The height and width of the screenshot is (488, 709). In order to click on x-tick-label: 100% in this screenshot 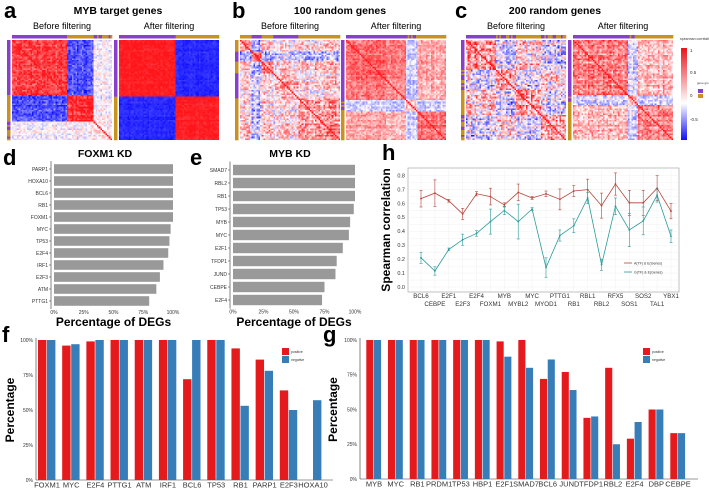, I will do `click(173, 313)`.